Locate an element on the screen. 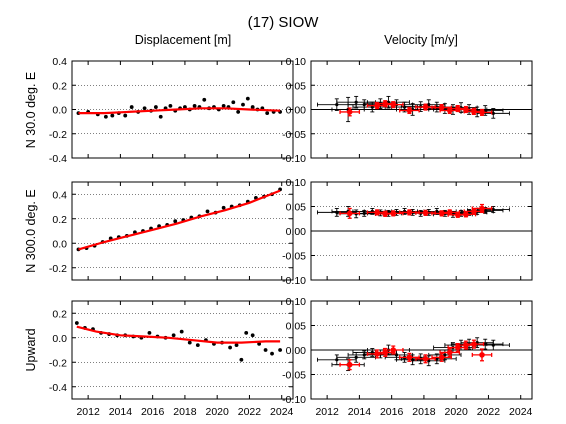 This screenshot has height=424, width=566. panel-velocity-north30: 0.10 0.05 0.00 -0.05 -0.10 is located at coordinates (407, 110).